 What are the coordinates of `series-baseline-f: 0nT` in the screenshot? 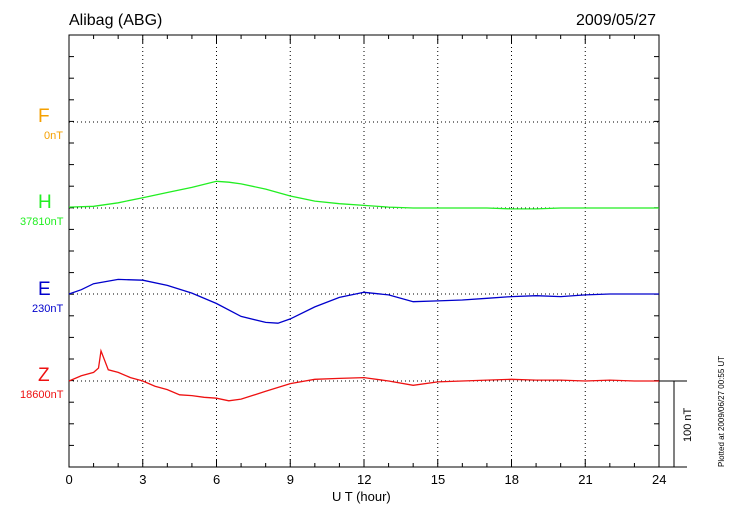 It's located at (53, 136).